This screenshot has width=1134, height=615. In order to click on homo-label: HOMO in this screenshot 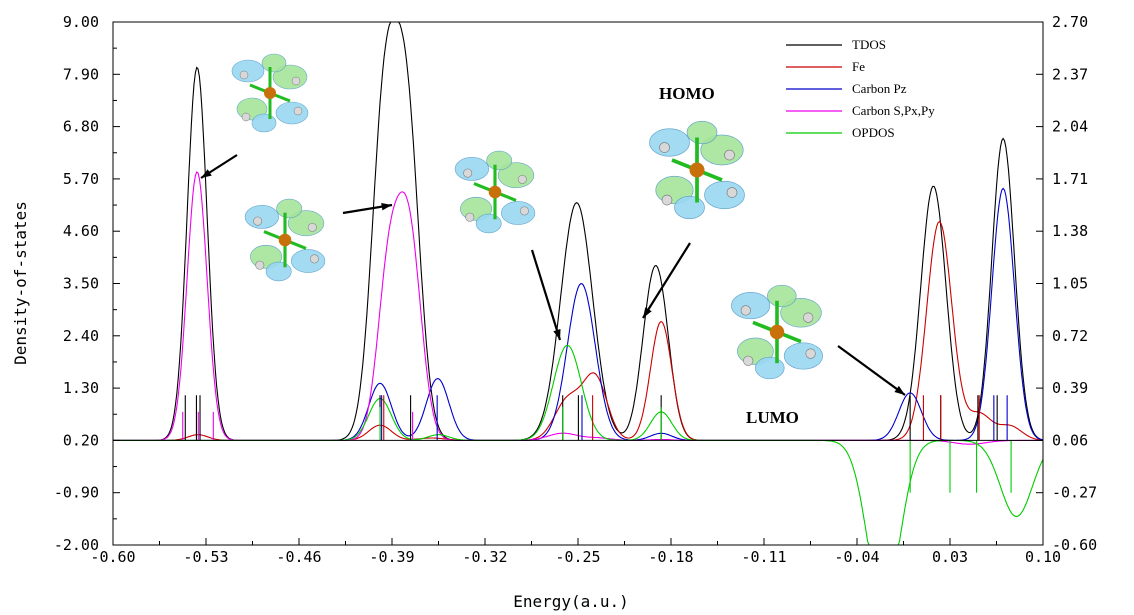, I will do `click(687, 93)`.